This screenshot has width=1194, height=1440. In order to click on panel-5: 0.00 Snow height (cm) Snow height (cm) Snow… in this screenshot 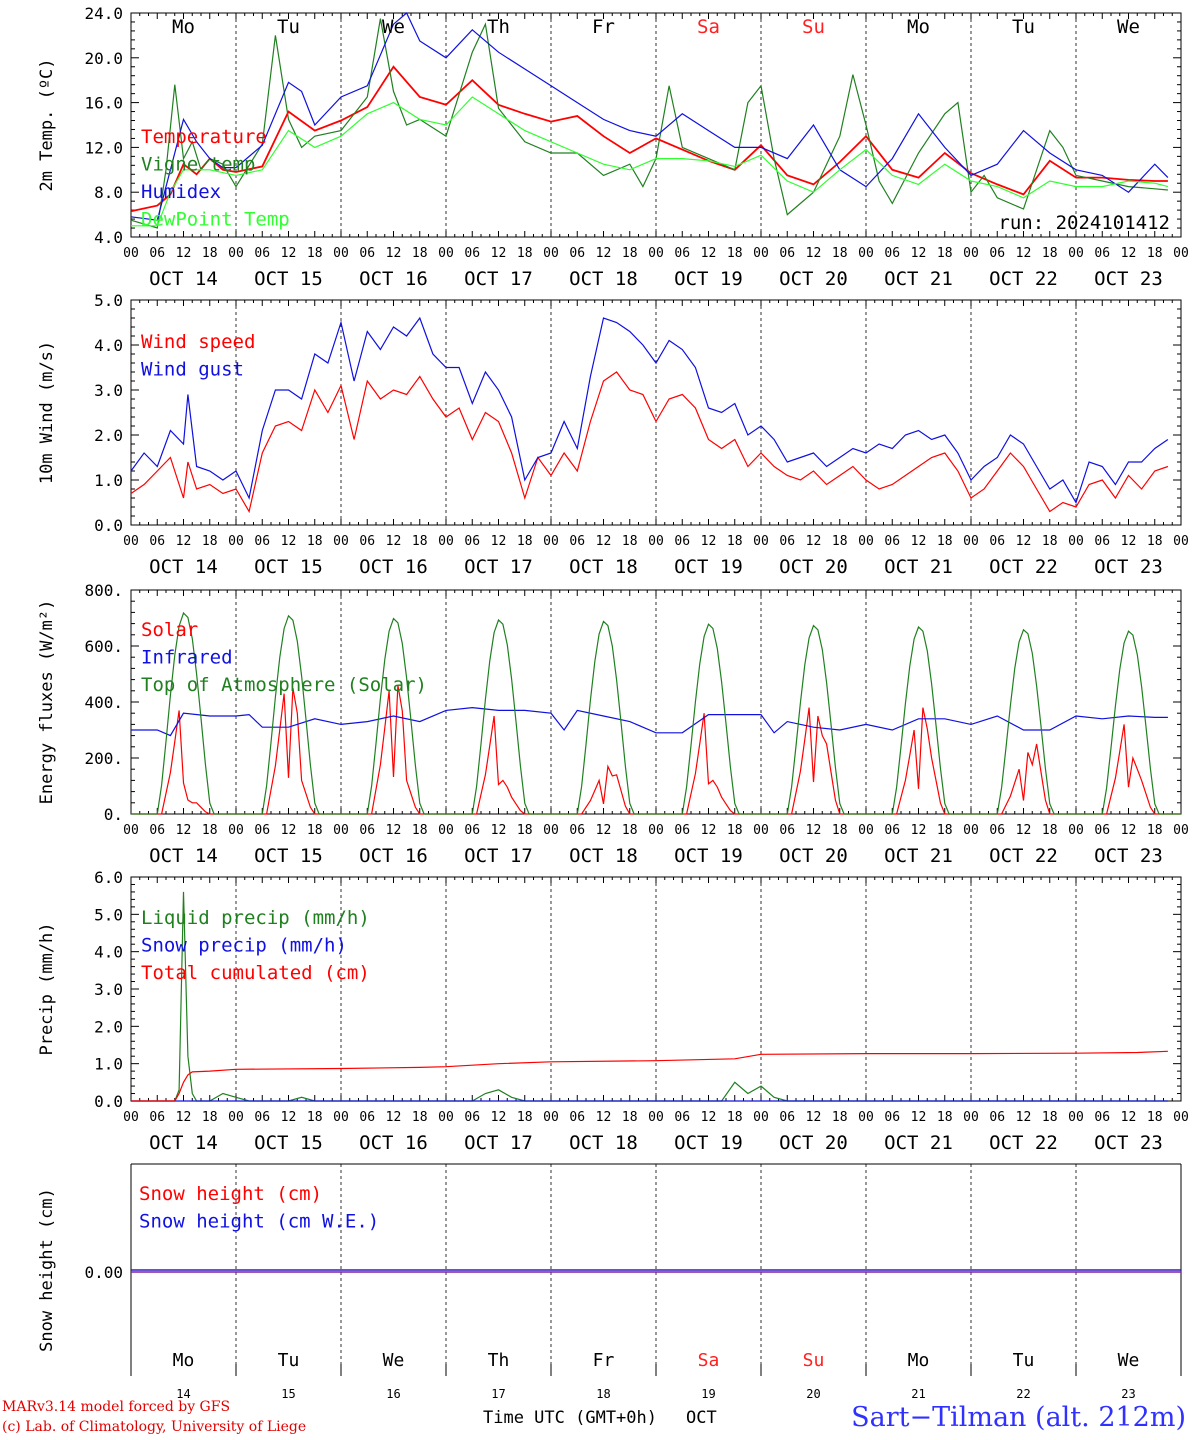, I will do `click(609, 1269)`.